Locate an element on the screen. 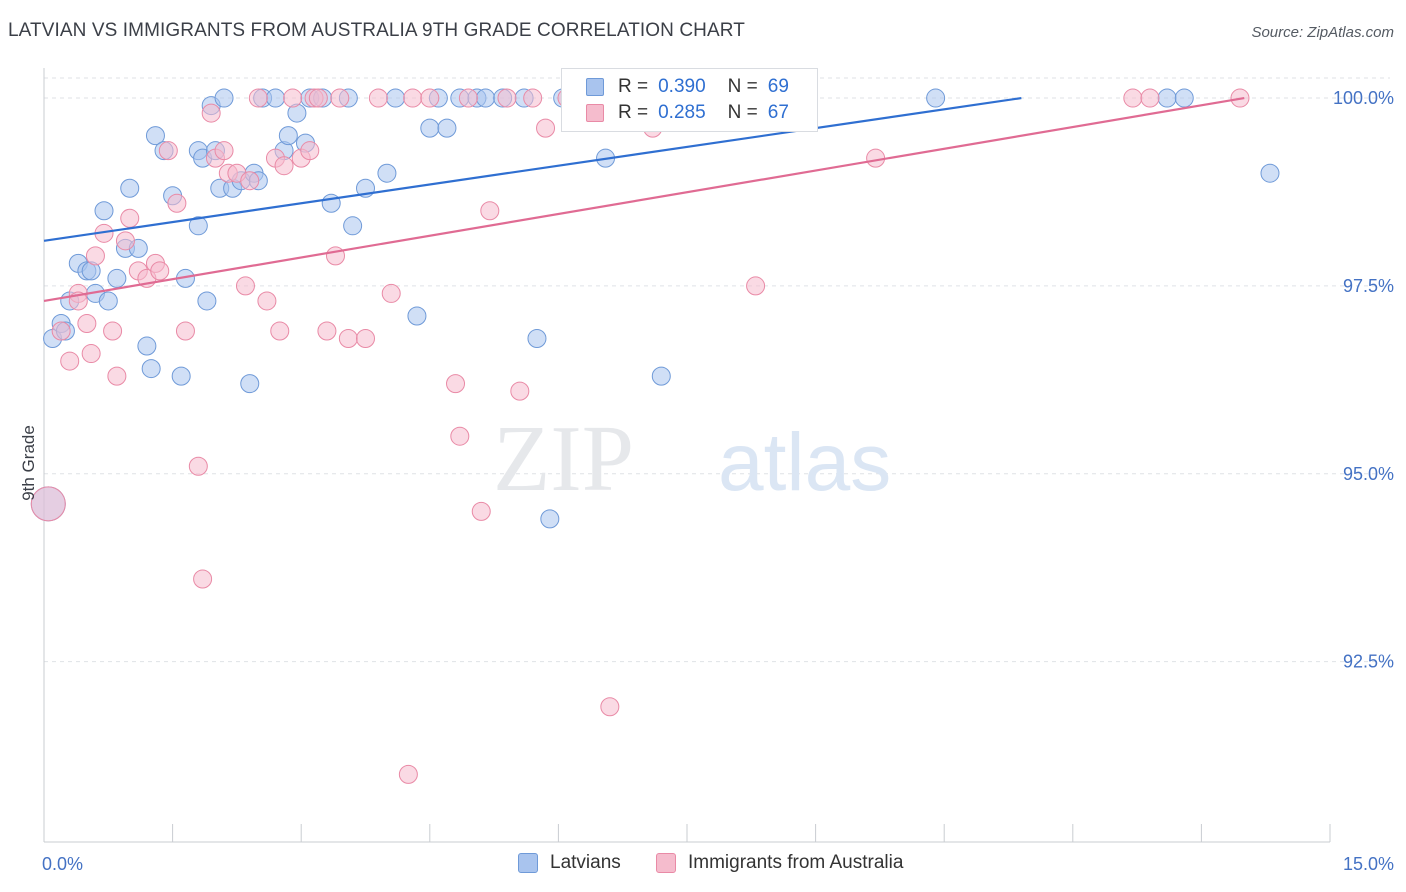 The width and height of the screenshot is (1406, 892). y-tick-label: 100.0% is located at coordinates (1363, 98).